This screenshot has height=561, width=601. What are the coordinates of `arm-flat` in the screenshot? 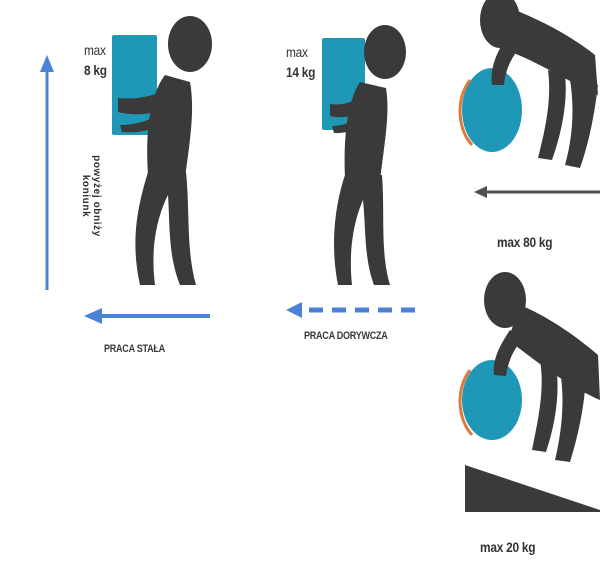 It's located at (504, 62).